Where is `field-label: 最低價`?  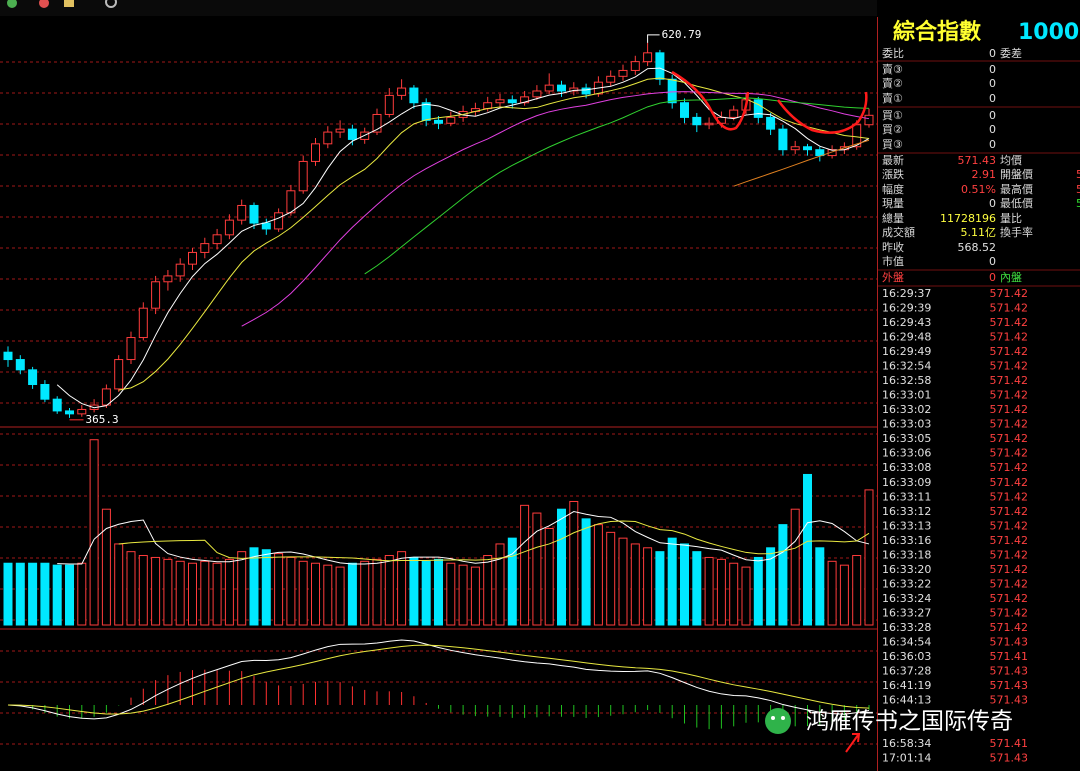
field-label: 最低價 is located at coordinates (1016, 203).